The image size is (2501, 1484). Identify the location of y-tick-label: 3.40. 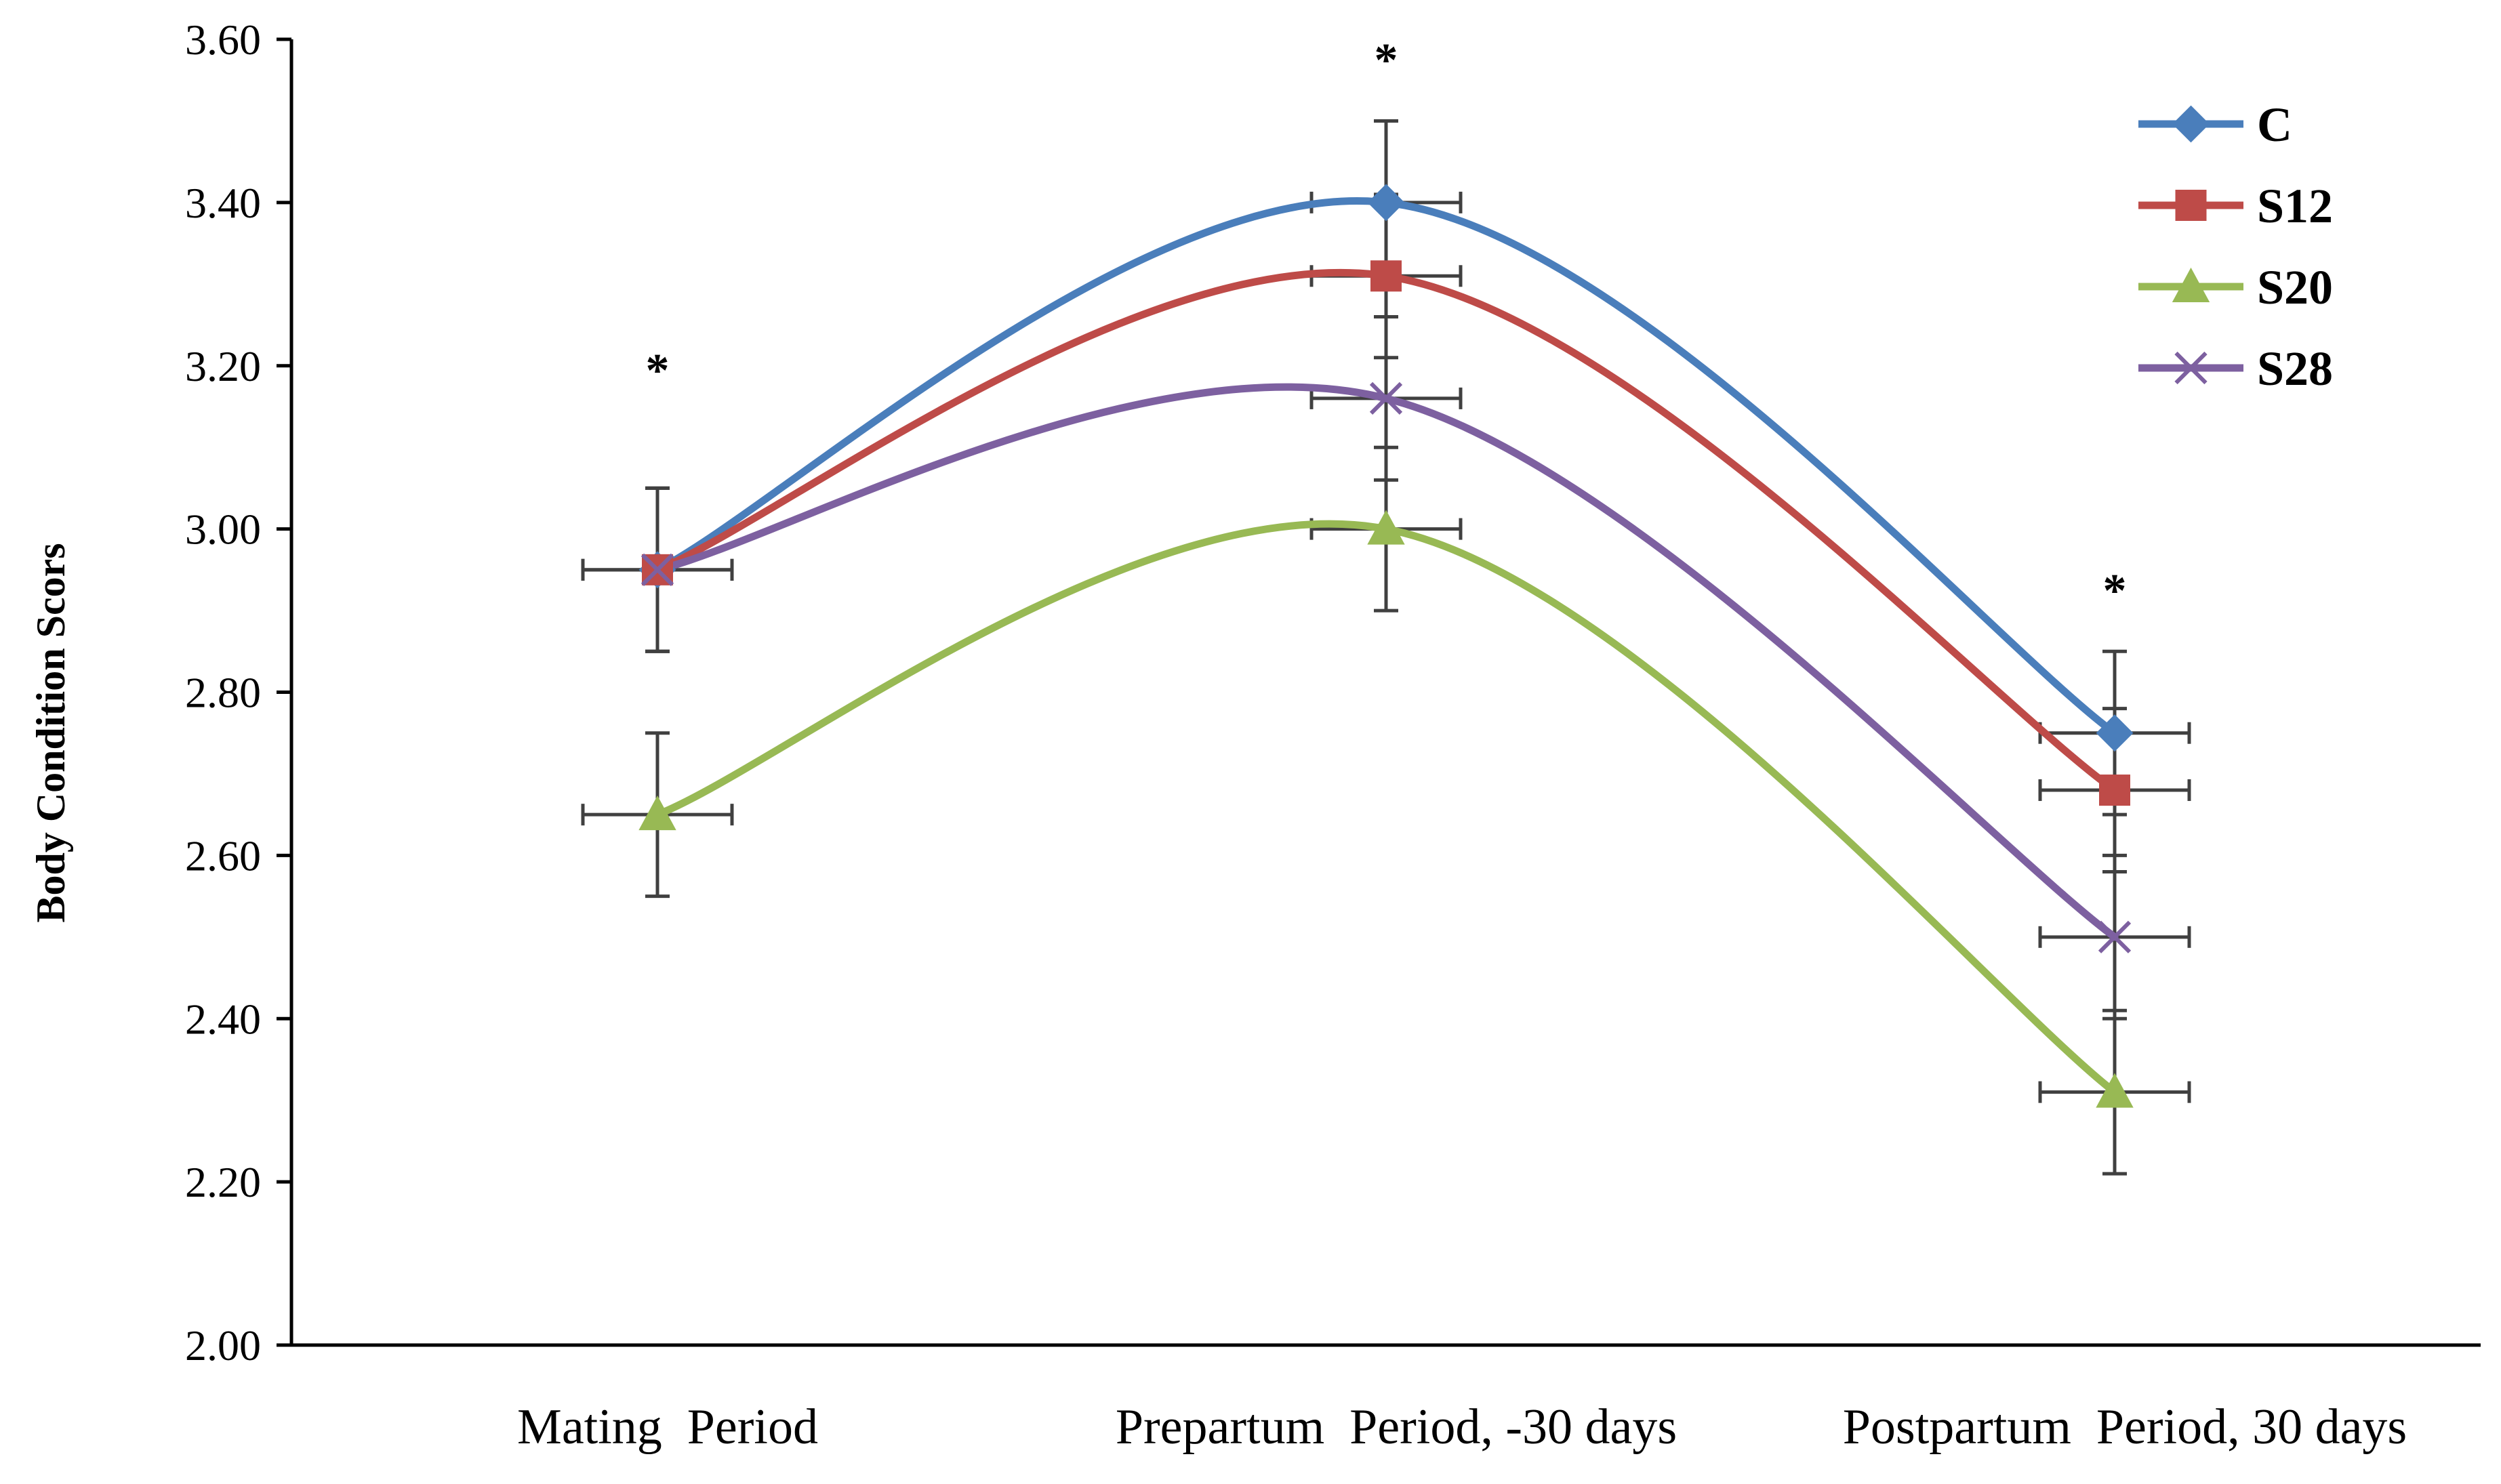
(223, 203).